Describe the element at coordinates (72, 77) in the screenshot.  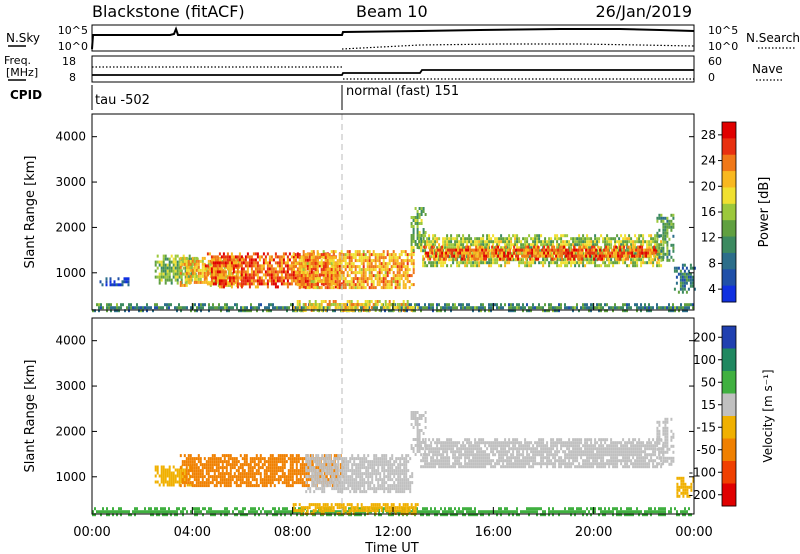
I see `freq-left-tick-bottom: 8` at that location.